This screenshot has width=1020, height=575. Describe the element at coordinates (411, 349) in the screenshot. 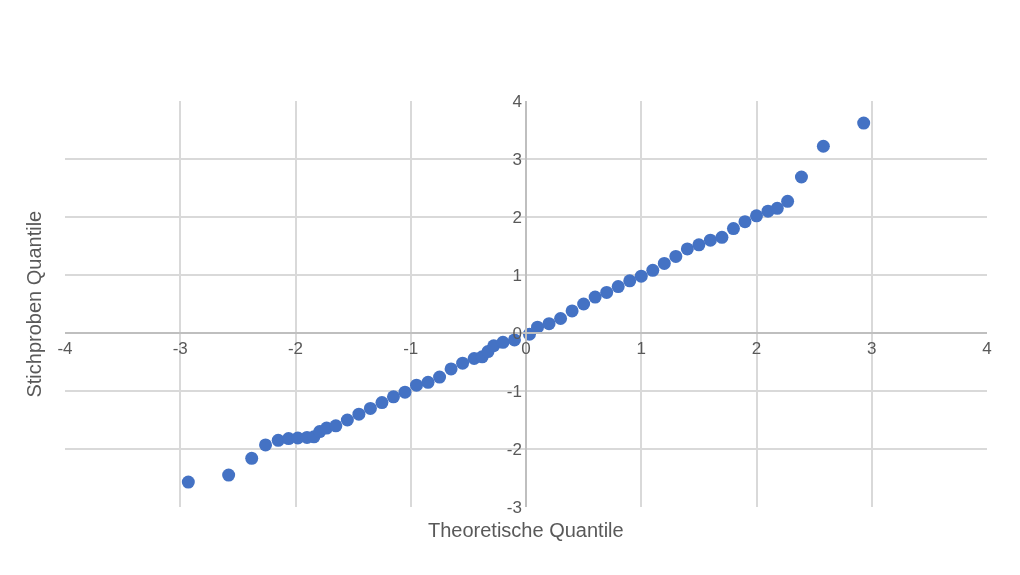

I see `x-tick-label: -1` at that location.